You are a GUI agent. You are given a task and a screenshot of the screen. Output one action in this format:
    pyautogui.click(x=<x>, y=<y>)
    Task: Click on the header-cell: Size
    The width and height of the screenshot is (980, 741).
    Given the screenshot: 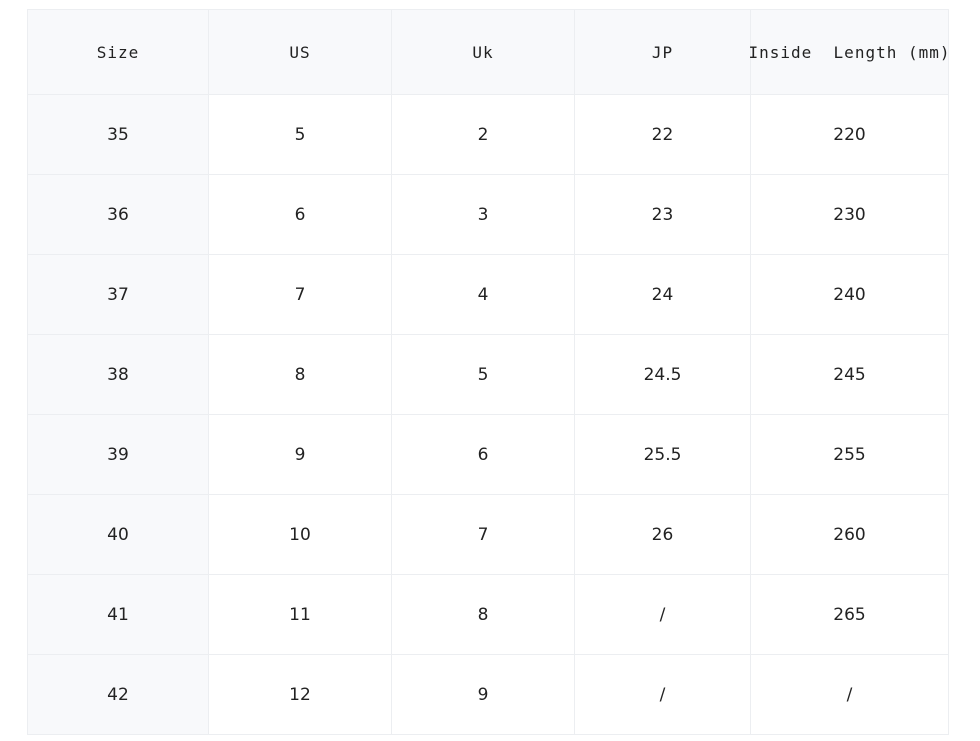 What is the action you would take?
    pyautogui.click(x=118, y=52)
    